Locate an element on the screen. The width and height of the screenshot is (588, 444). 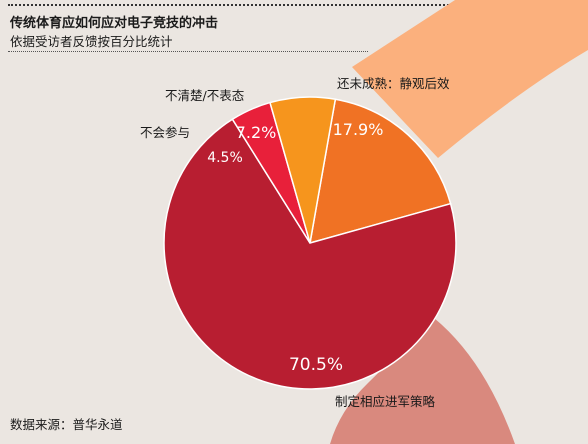
data-source: 数据来源：普华永道 is located at coordinates (66, 424).